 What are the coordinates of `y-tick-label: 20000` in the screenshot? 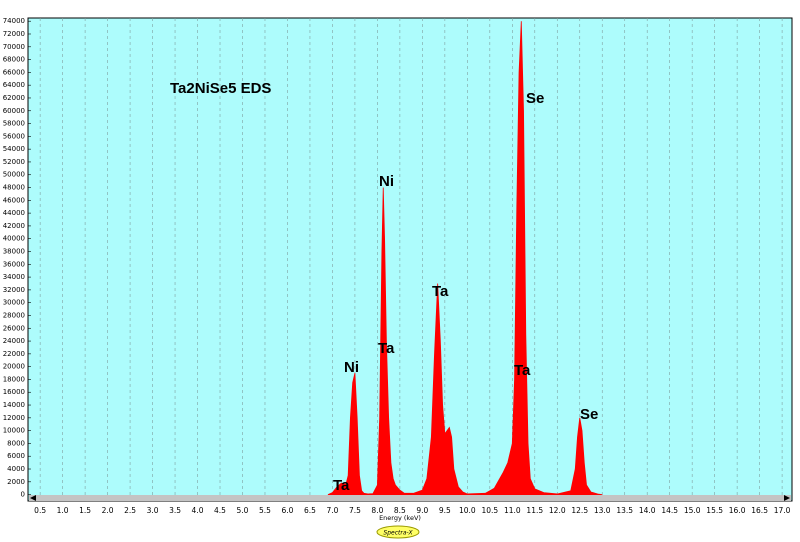 It's located at (14, 367).